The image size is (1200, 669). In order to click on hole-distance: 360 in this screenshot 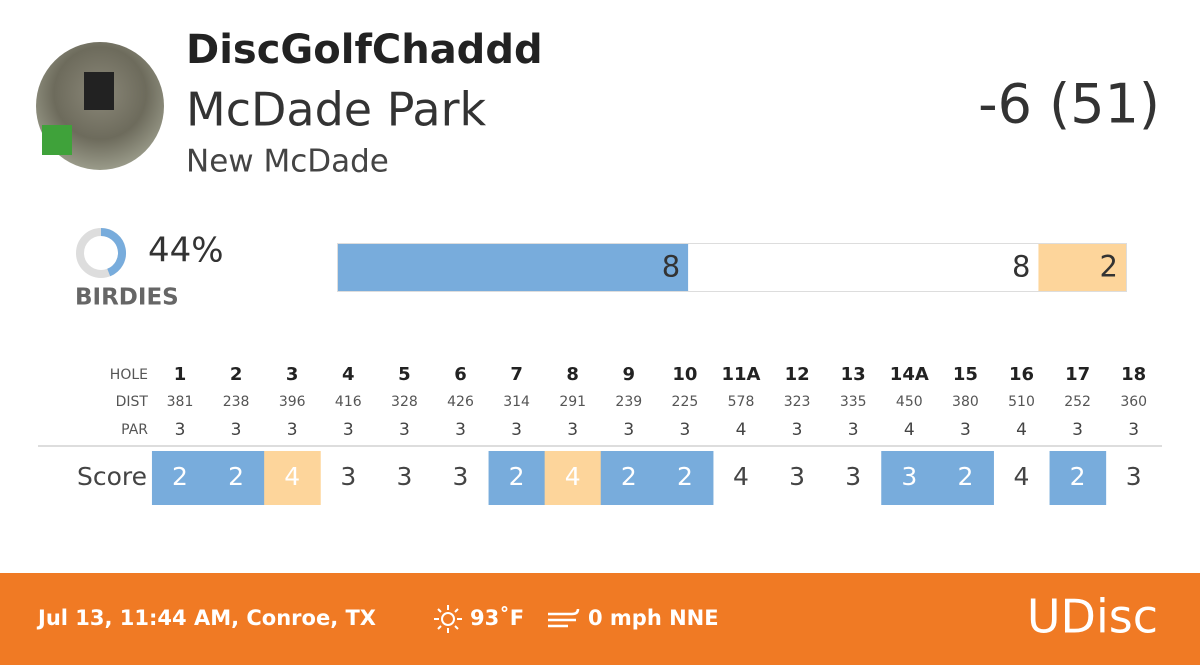, I will do `click(1133, 402)`.